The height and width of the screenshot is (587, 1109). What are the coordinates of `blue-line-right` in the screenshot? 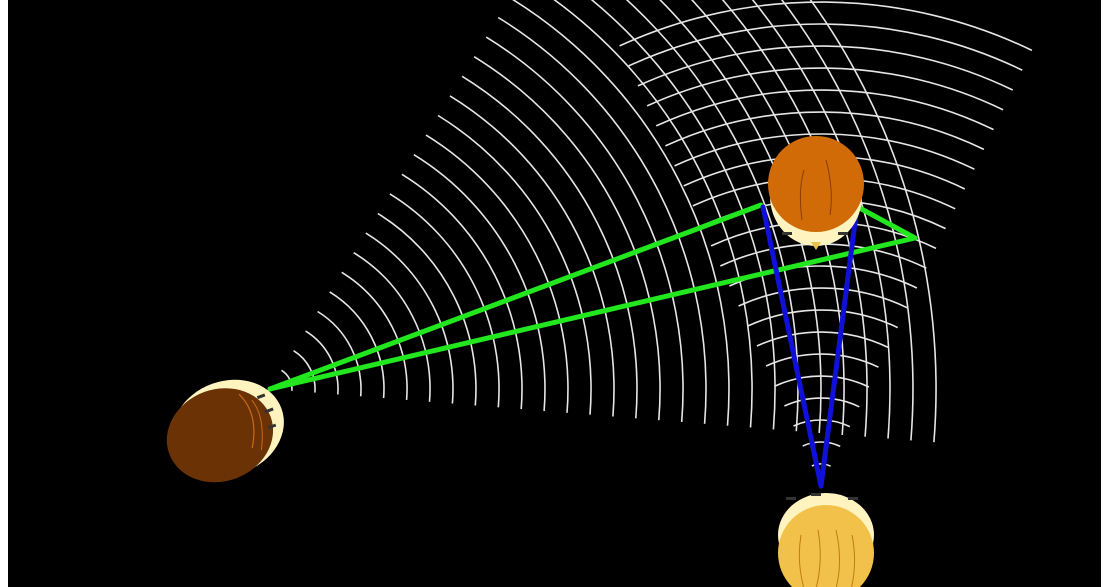 It's located at (839, 346).